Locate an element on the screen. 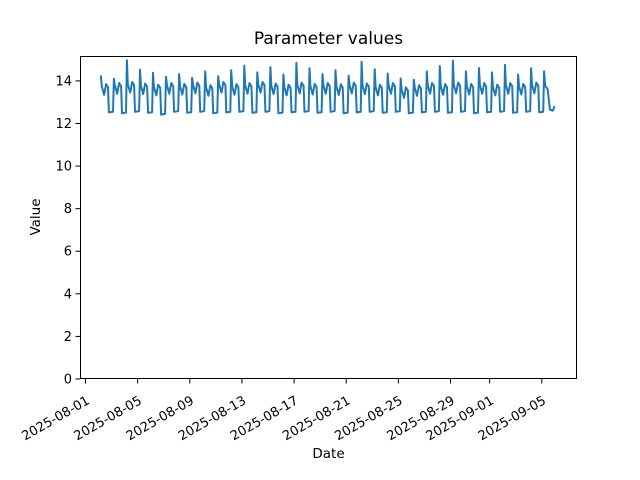 The image size is (640, 480). chart-title: Parameter values is located at coordinates (328, 39).